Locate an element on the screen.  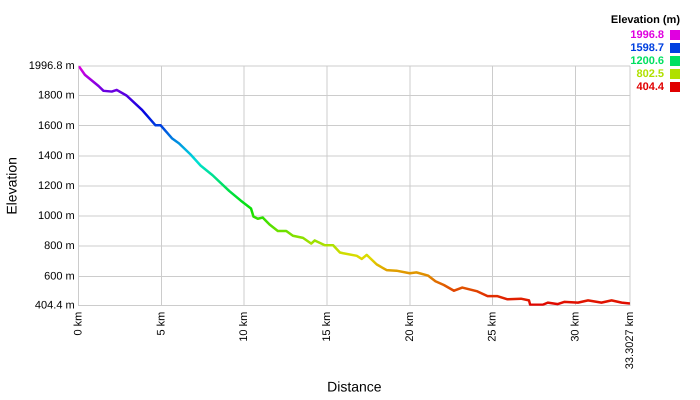
color-bar-label: 1598.7 is located at coordinates (647, 48).